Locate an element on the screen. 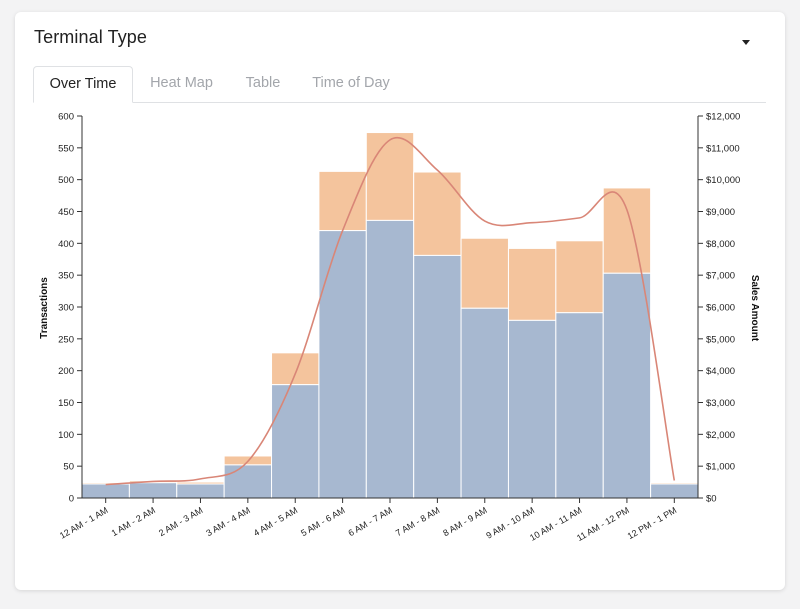  caret-down-icon is located at coordinates (746, 42).